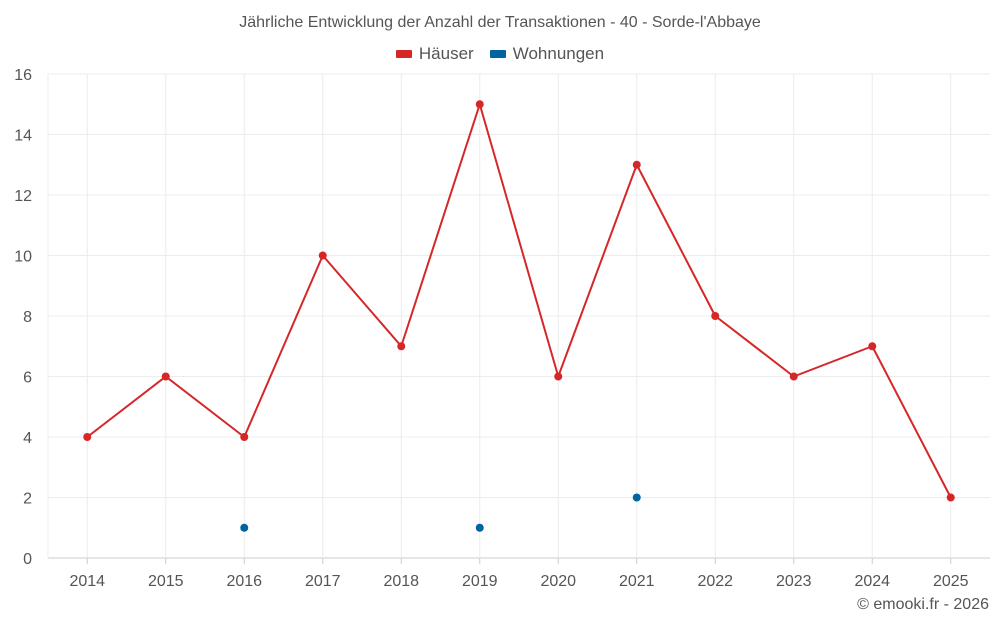  What do you see at coordinates (23, 75) in the screenshot?
I see `y-tick-label: 16` at bounding box center [23, 75].